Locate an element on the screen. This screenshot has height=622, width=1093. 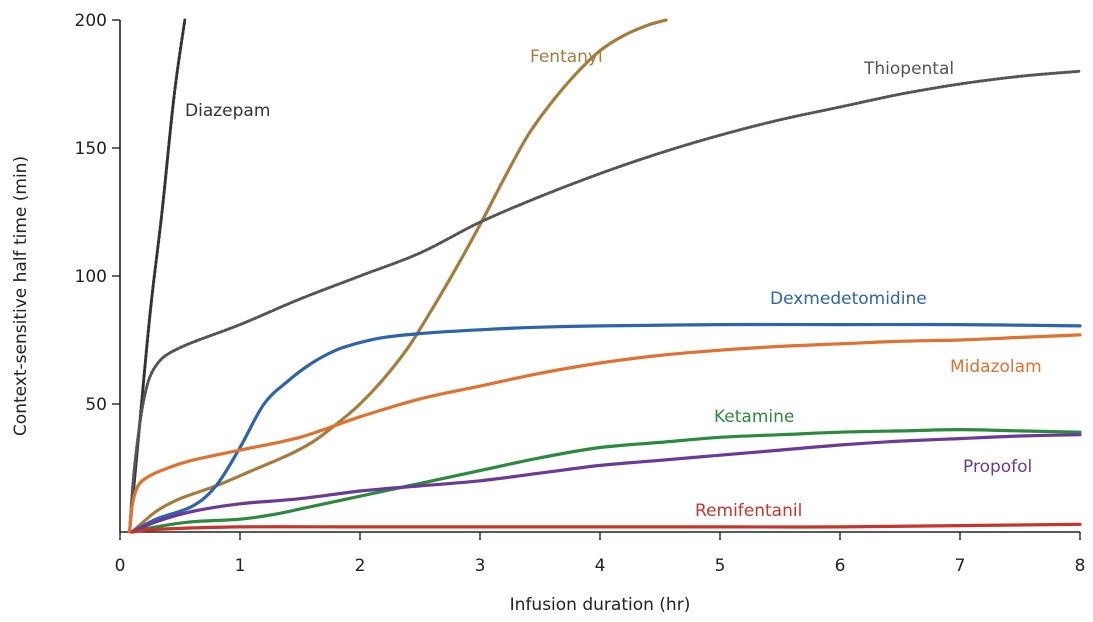
x-tick-label: 6 is located at coordinates (840, 566).